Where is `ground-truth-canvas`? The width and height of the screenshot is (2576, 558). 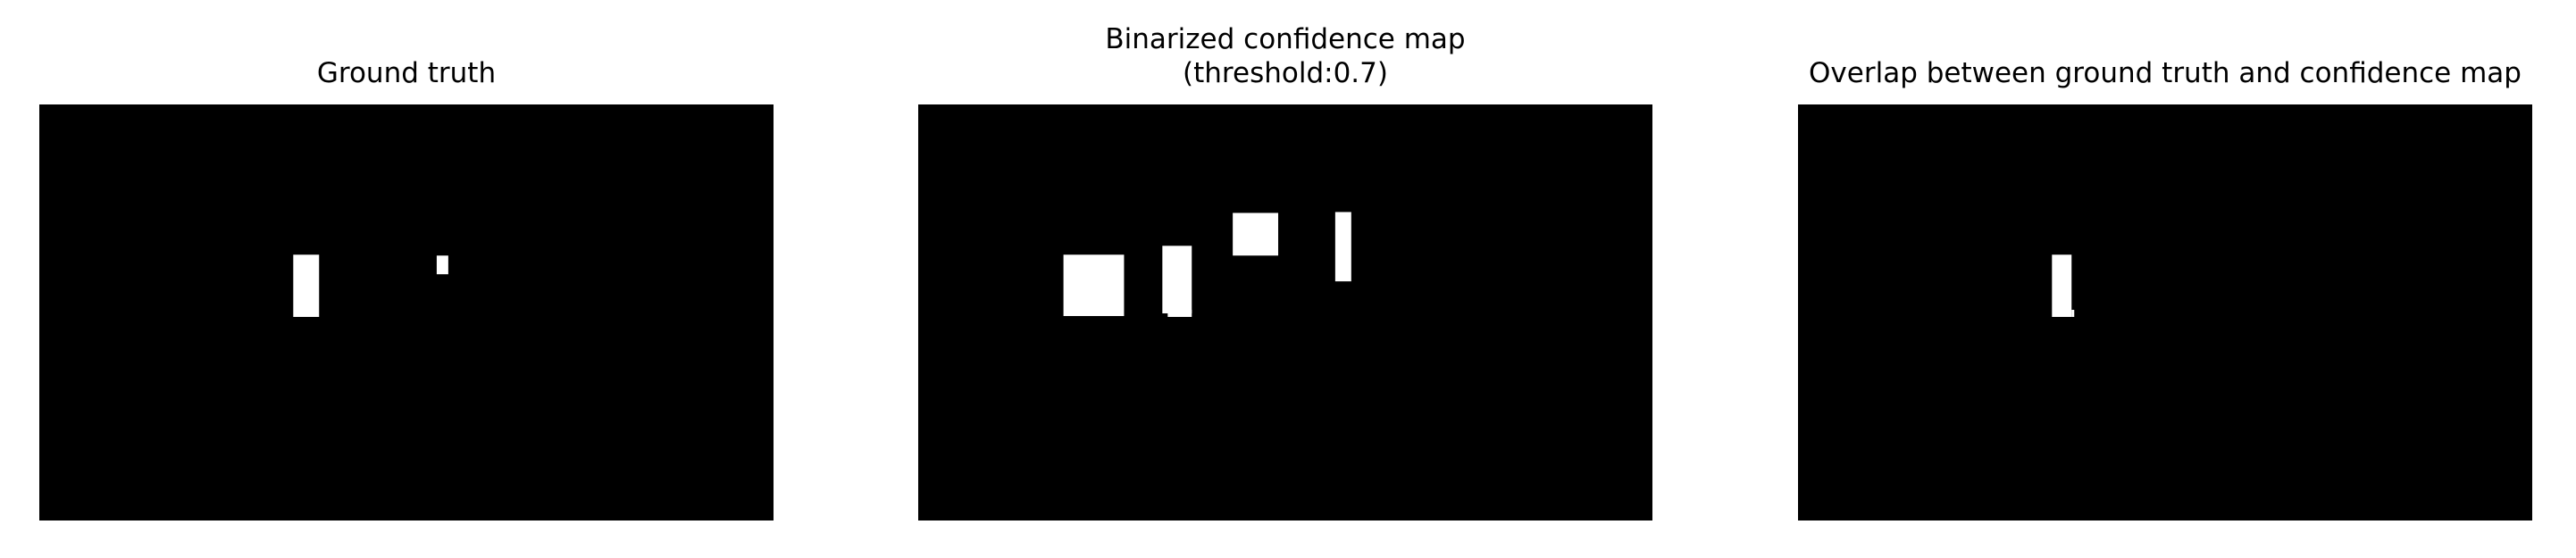 ground-truth-canvas is located at coordinates (371, 285).